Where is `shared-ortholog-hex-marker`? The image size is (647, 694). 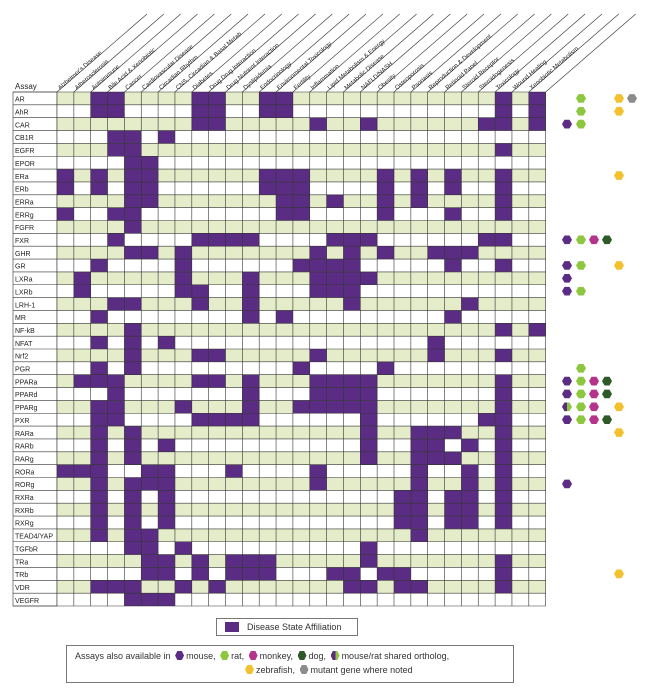 shared-ortholog-hex-marker is located at coordinates (564, 407).